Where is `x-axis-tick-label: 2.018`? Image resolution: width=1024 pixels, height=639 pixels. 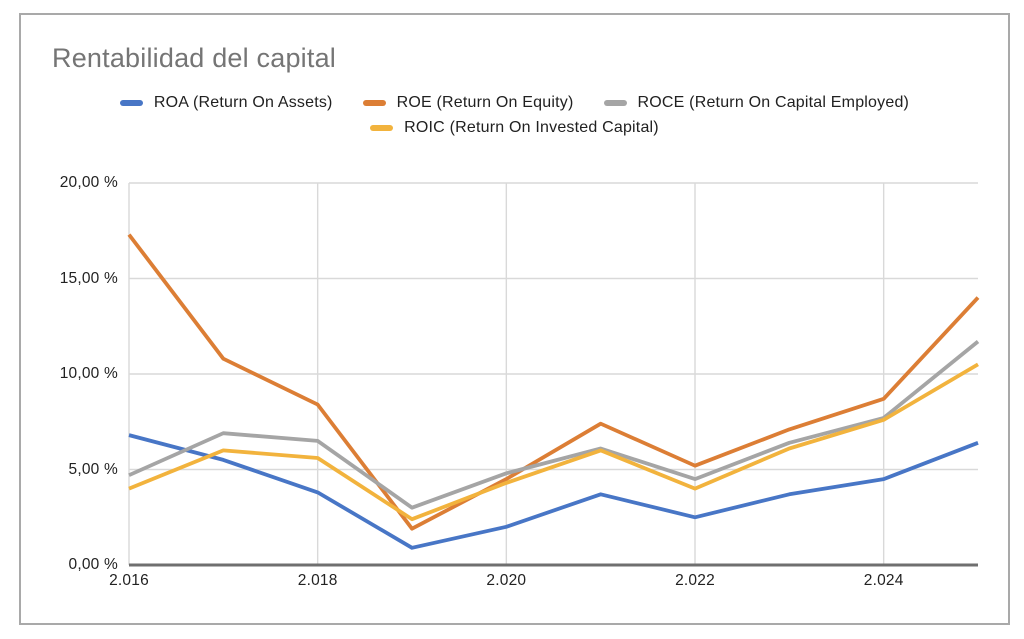 x-axis-tick-label: 2.018 is located at coordinates (317, 580).